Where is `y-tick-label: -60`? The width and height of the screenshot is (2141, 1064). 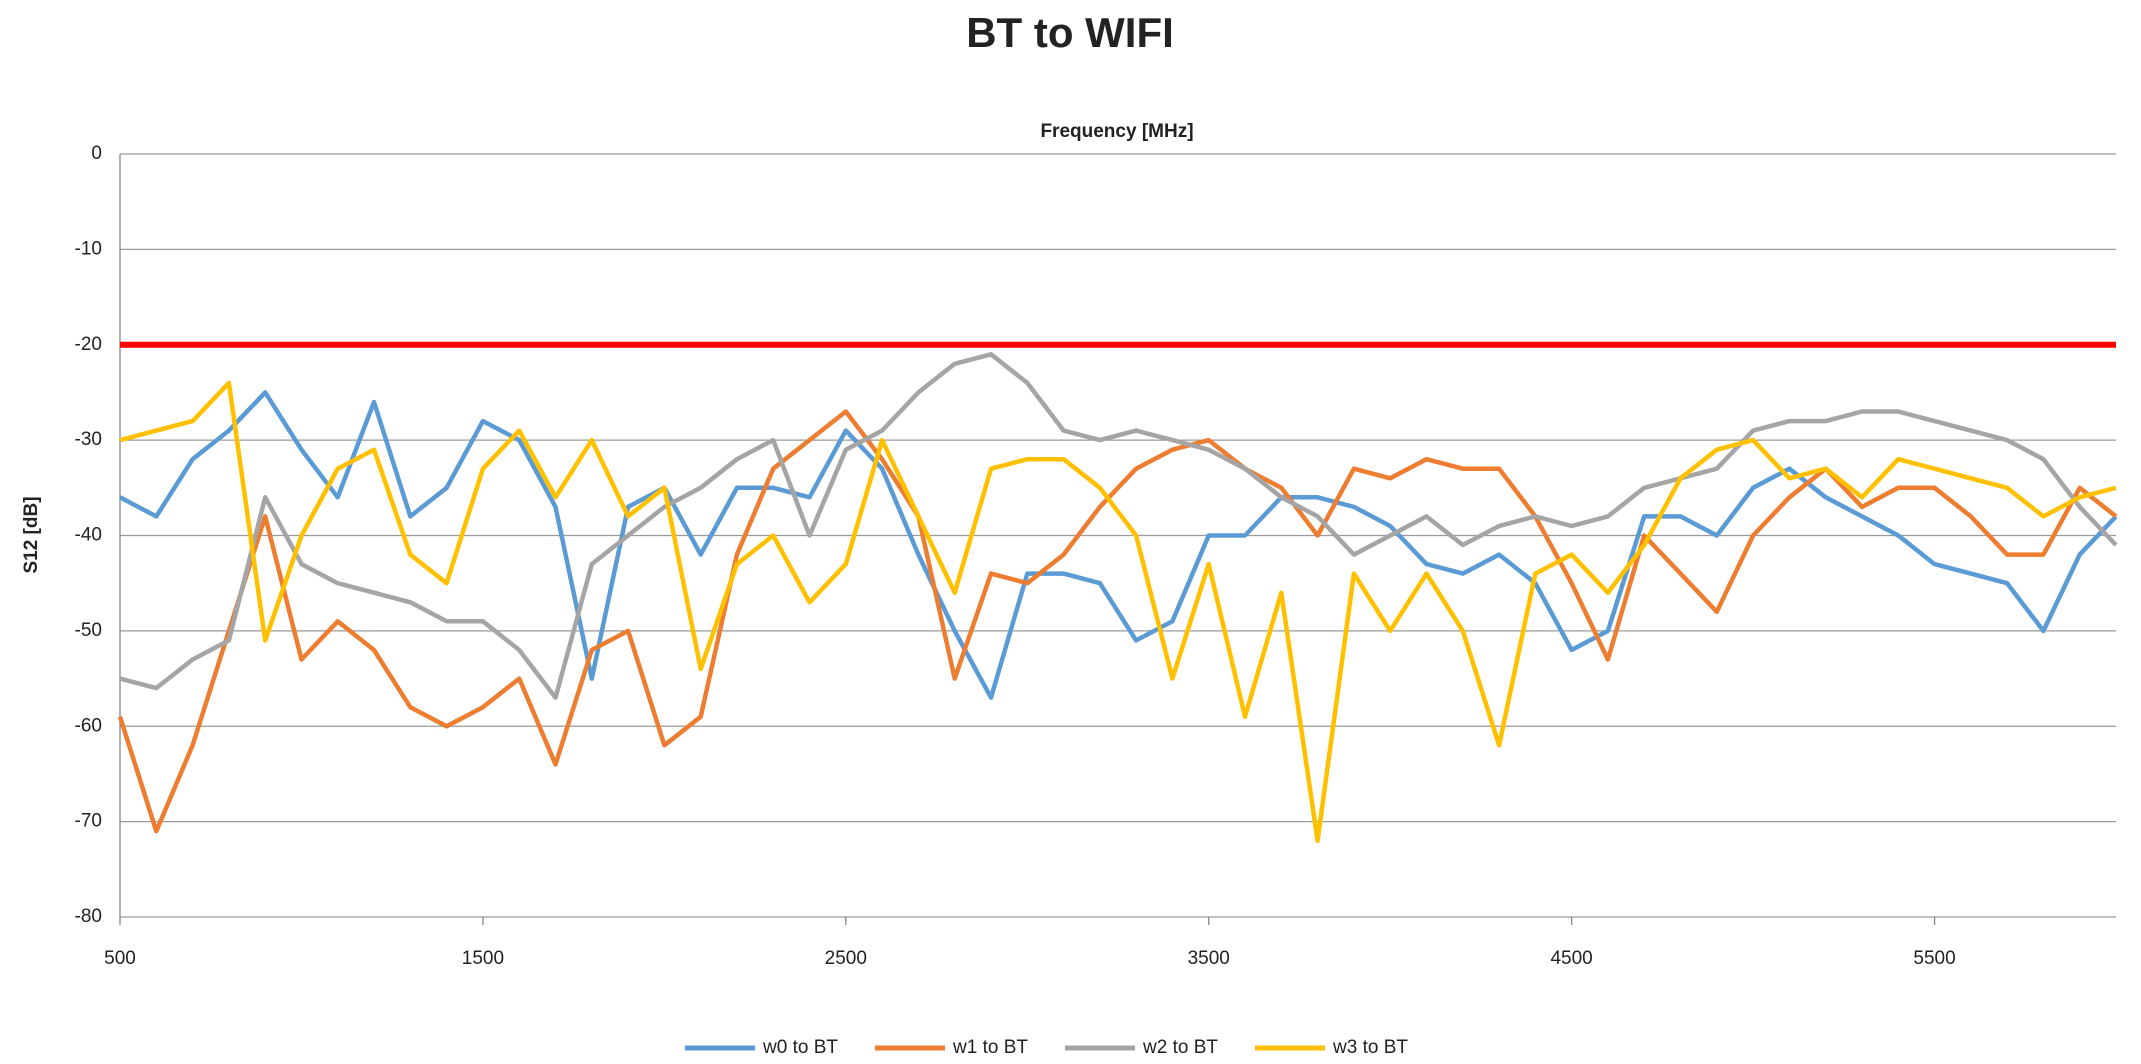
y-tick-label: -60 is located at coordinates (88, 725).